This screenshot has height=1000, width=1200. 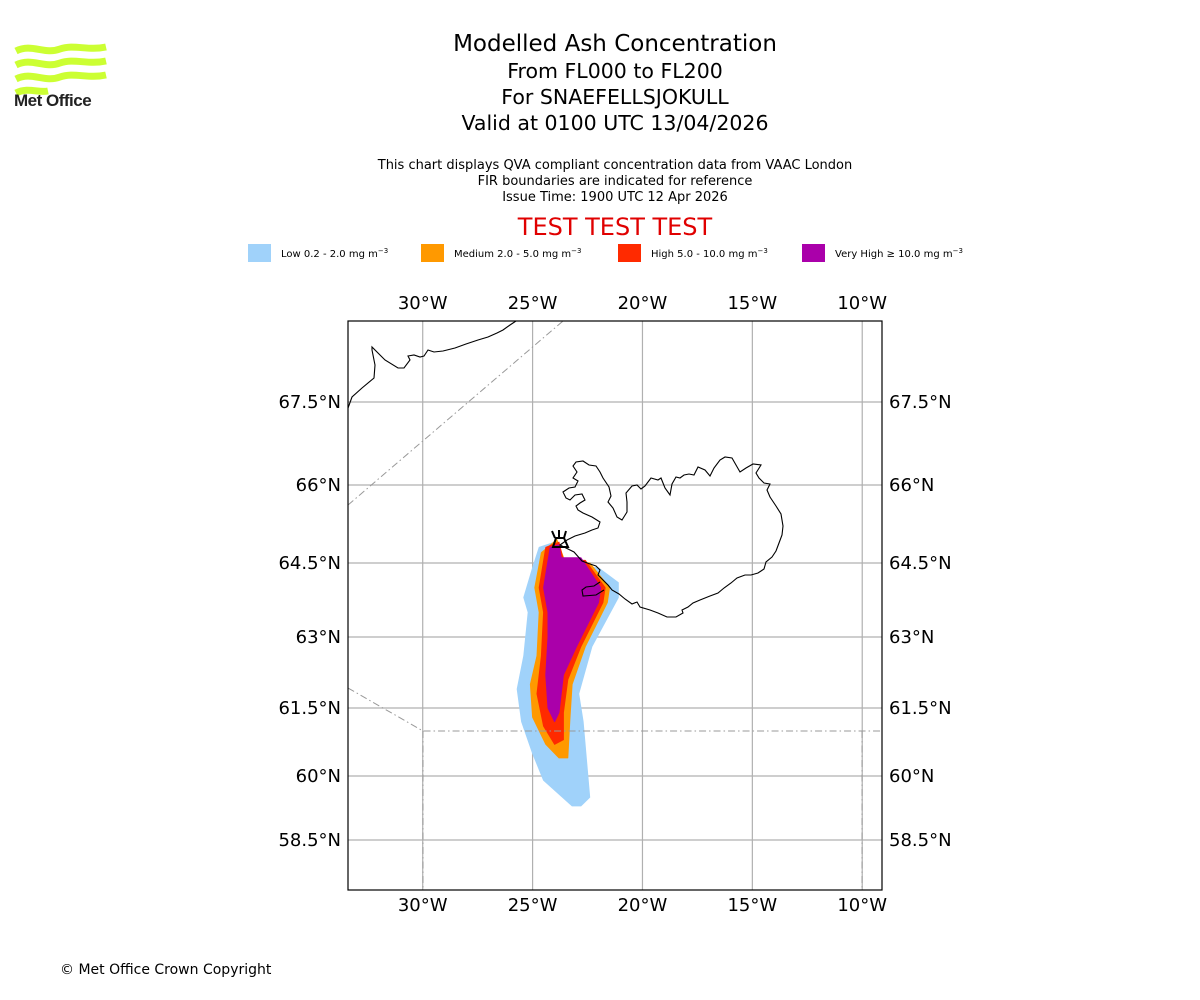 What do you see at coordinates (533, 303) in the screenshot?
I see `x-tick-label-top: 25°W` at bounding box center [533, 303].